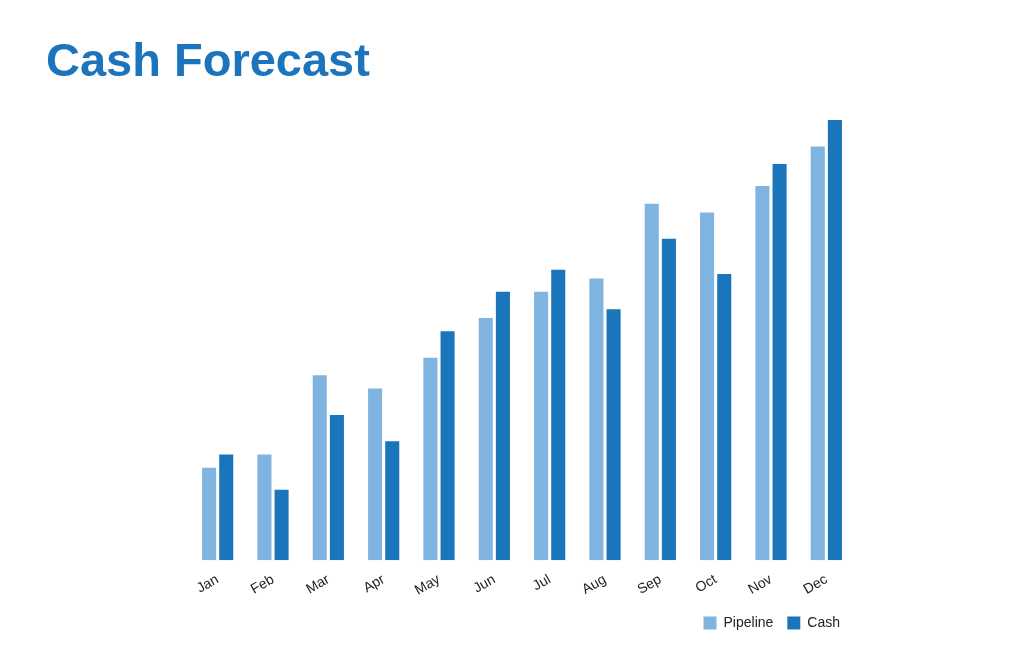 The image size is (1024, 670). I want to click on x-tick-label: Mar, so click(317, 583).